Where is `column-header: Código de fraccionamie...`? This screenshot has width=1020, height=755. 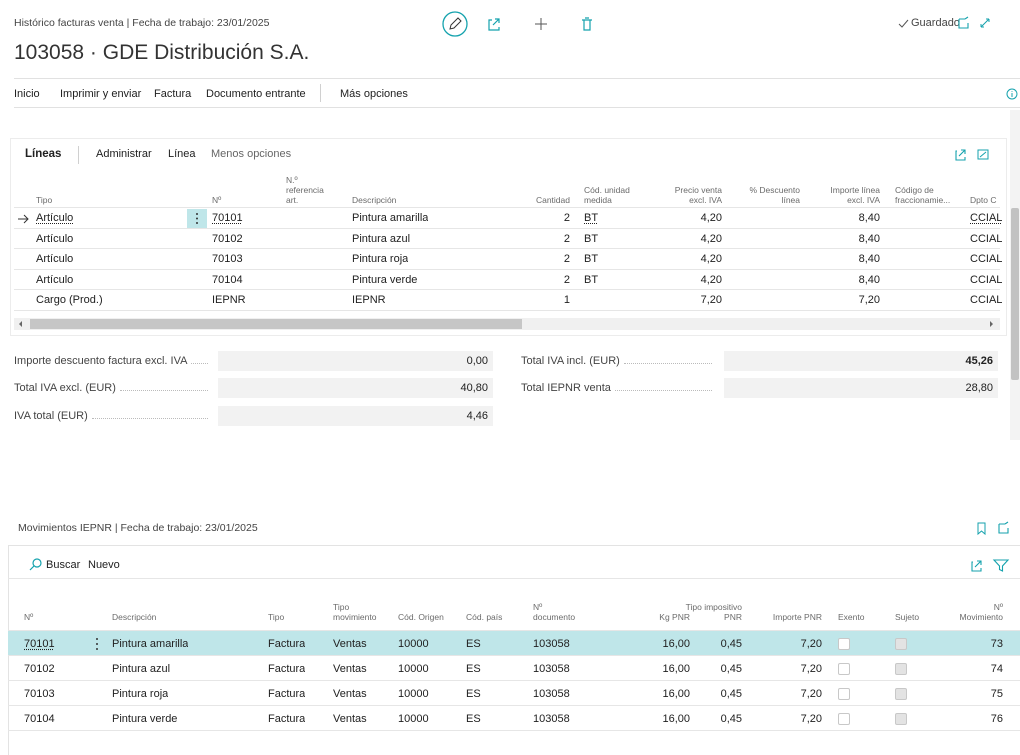
column-header: Código de fraccionamie... is located at coordinates (923, 195).